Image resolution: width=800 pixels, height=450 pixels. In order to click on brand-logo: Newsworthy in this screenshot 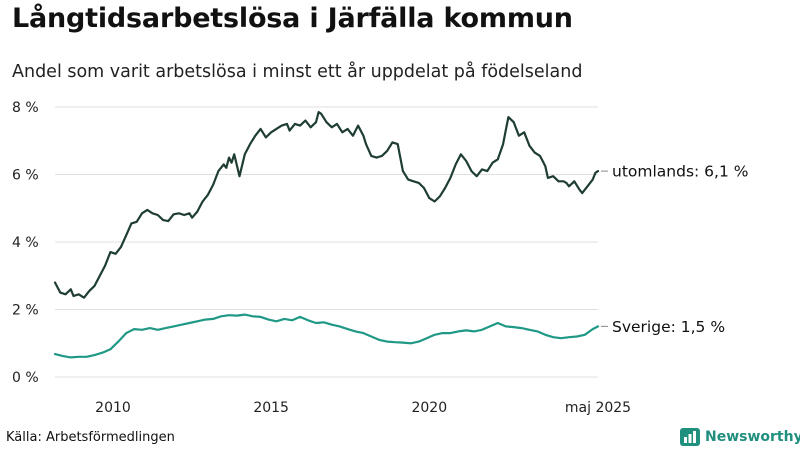, I will do `click(740, 437)`.